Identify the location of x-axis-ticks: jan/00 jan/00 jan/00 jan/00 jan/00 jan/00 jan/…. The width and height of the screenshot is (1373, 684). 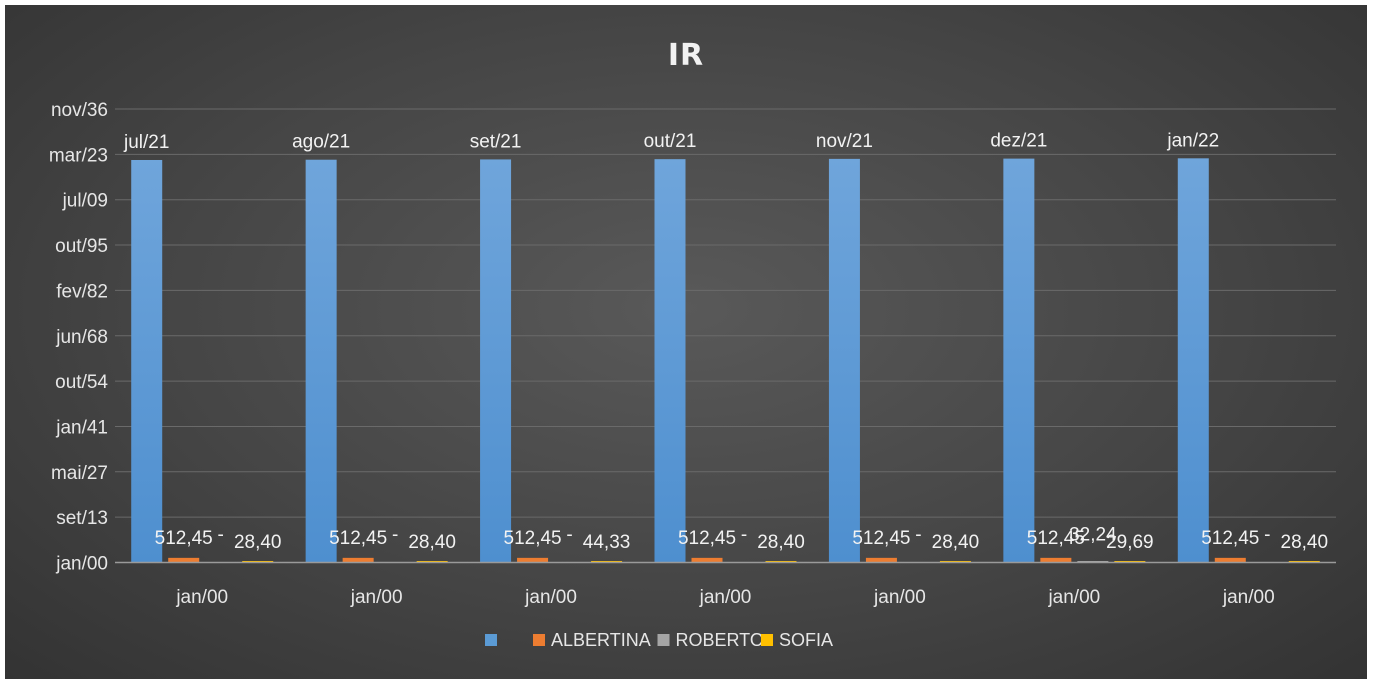
(724, 597).